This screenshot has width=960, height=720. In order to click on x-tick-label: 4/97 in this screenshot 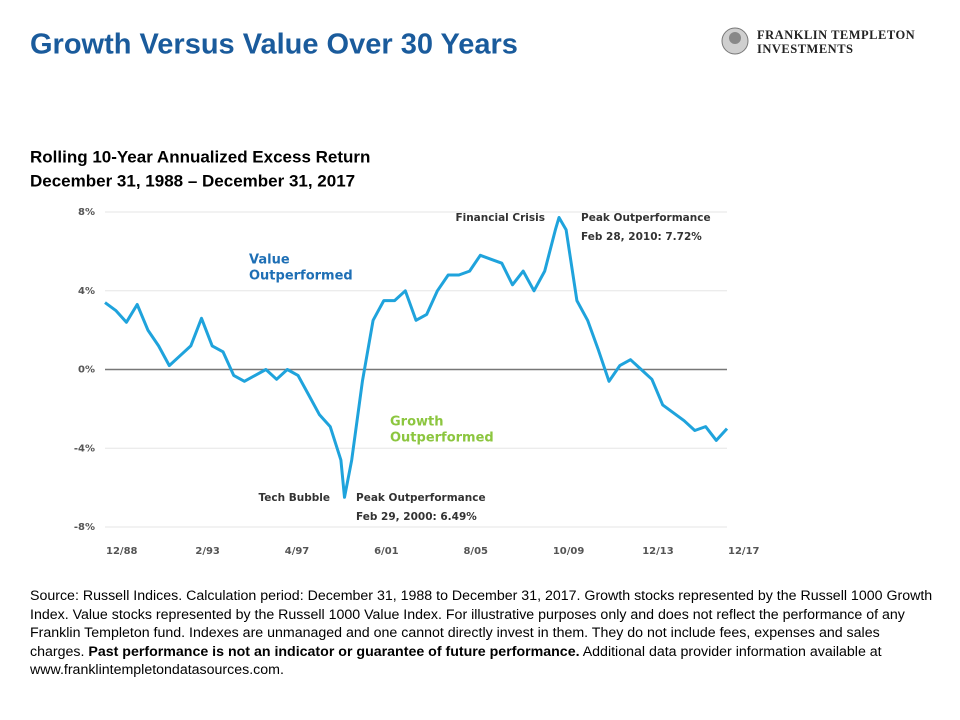, I will do `click(297, 551)`.